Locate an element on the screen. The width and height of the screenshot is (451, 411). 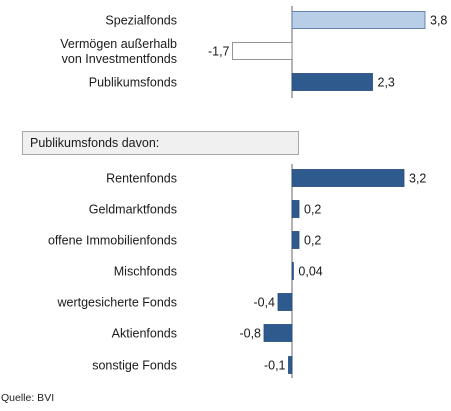
category-label: Mischfonds is located at coordinates (145, 271).